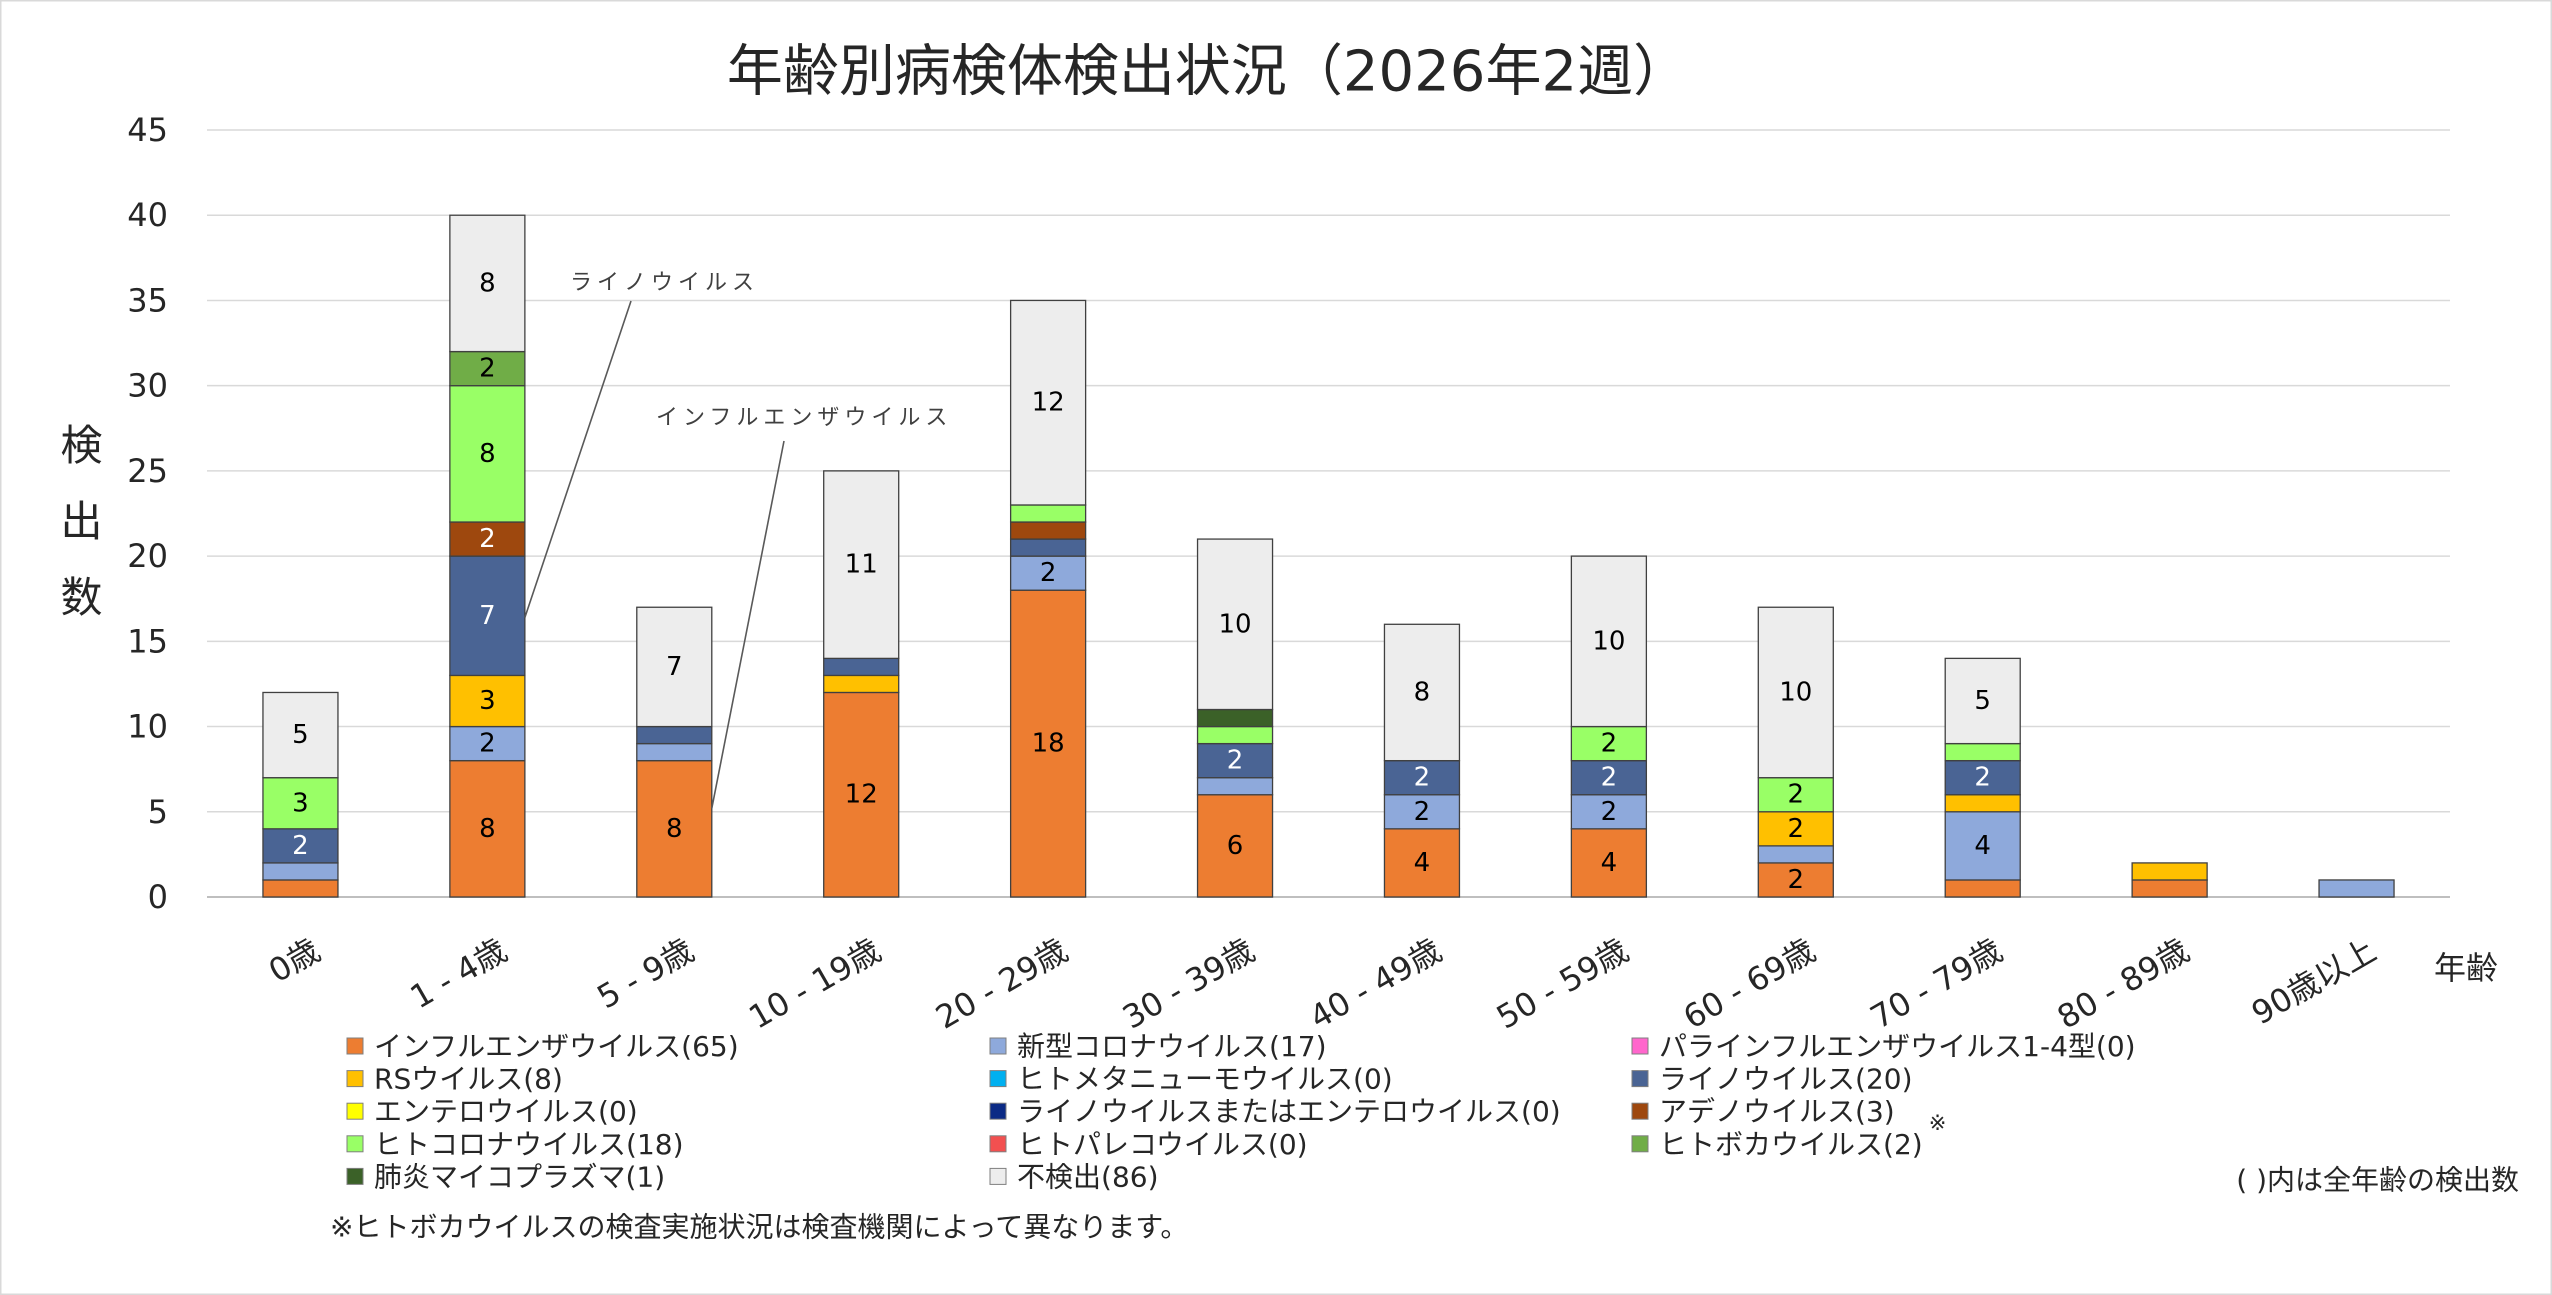 This screenshot has height=1295, width=2552. Describe the element at coordinates (1289, 1111) in the screenshot. I see `legend-label: ライノウイルスまたはエンテロウイルス(0)` at that location.